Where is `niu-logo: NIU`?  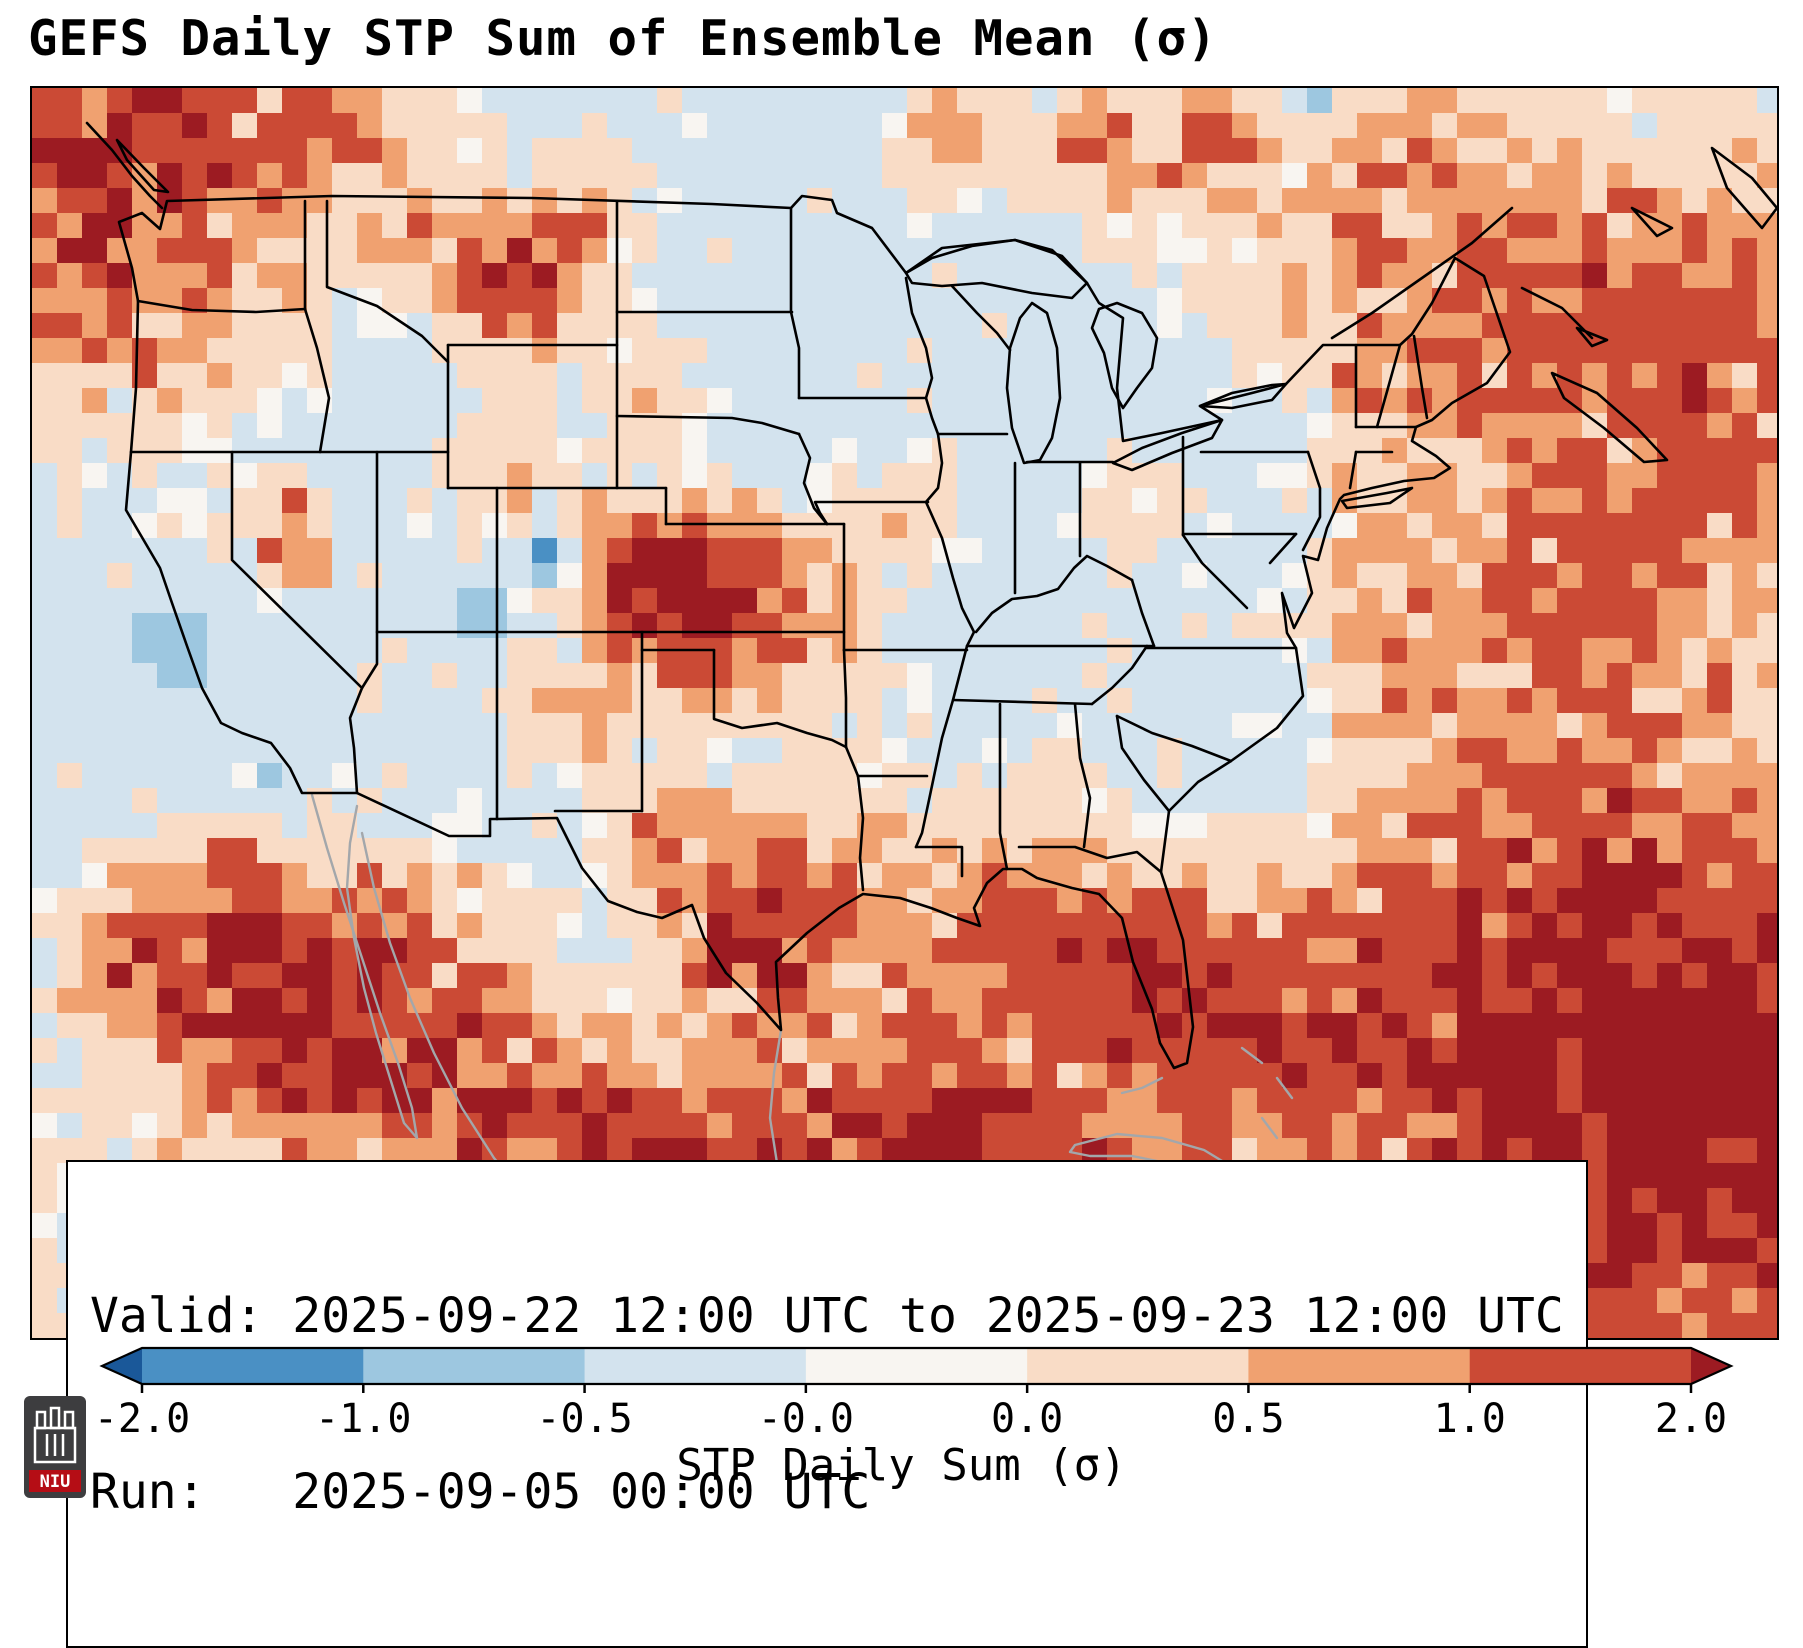
niu-logo: NIU is located at coordinates (55, 1447).